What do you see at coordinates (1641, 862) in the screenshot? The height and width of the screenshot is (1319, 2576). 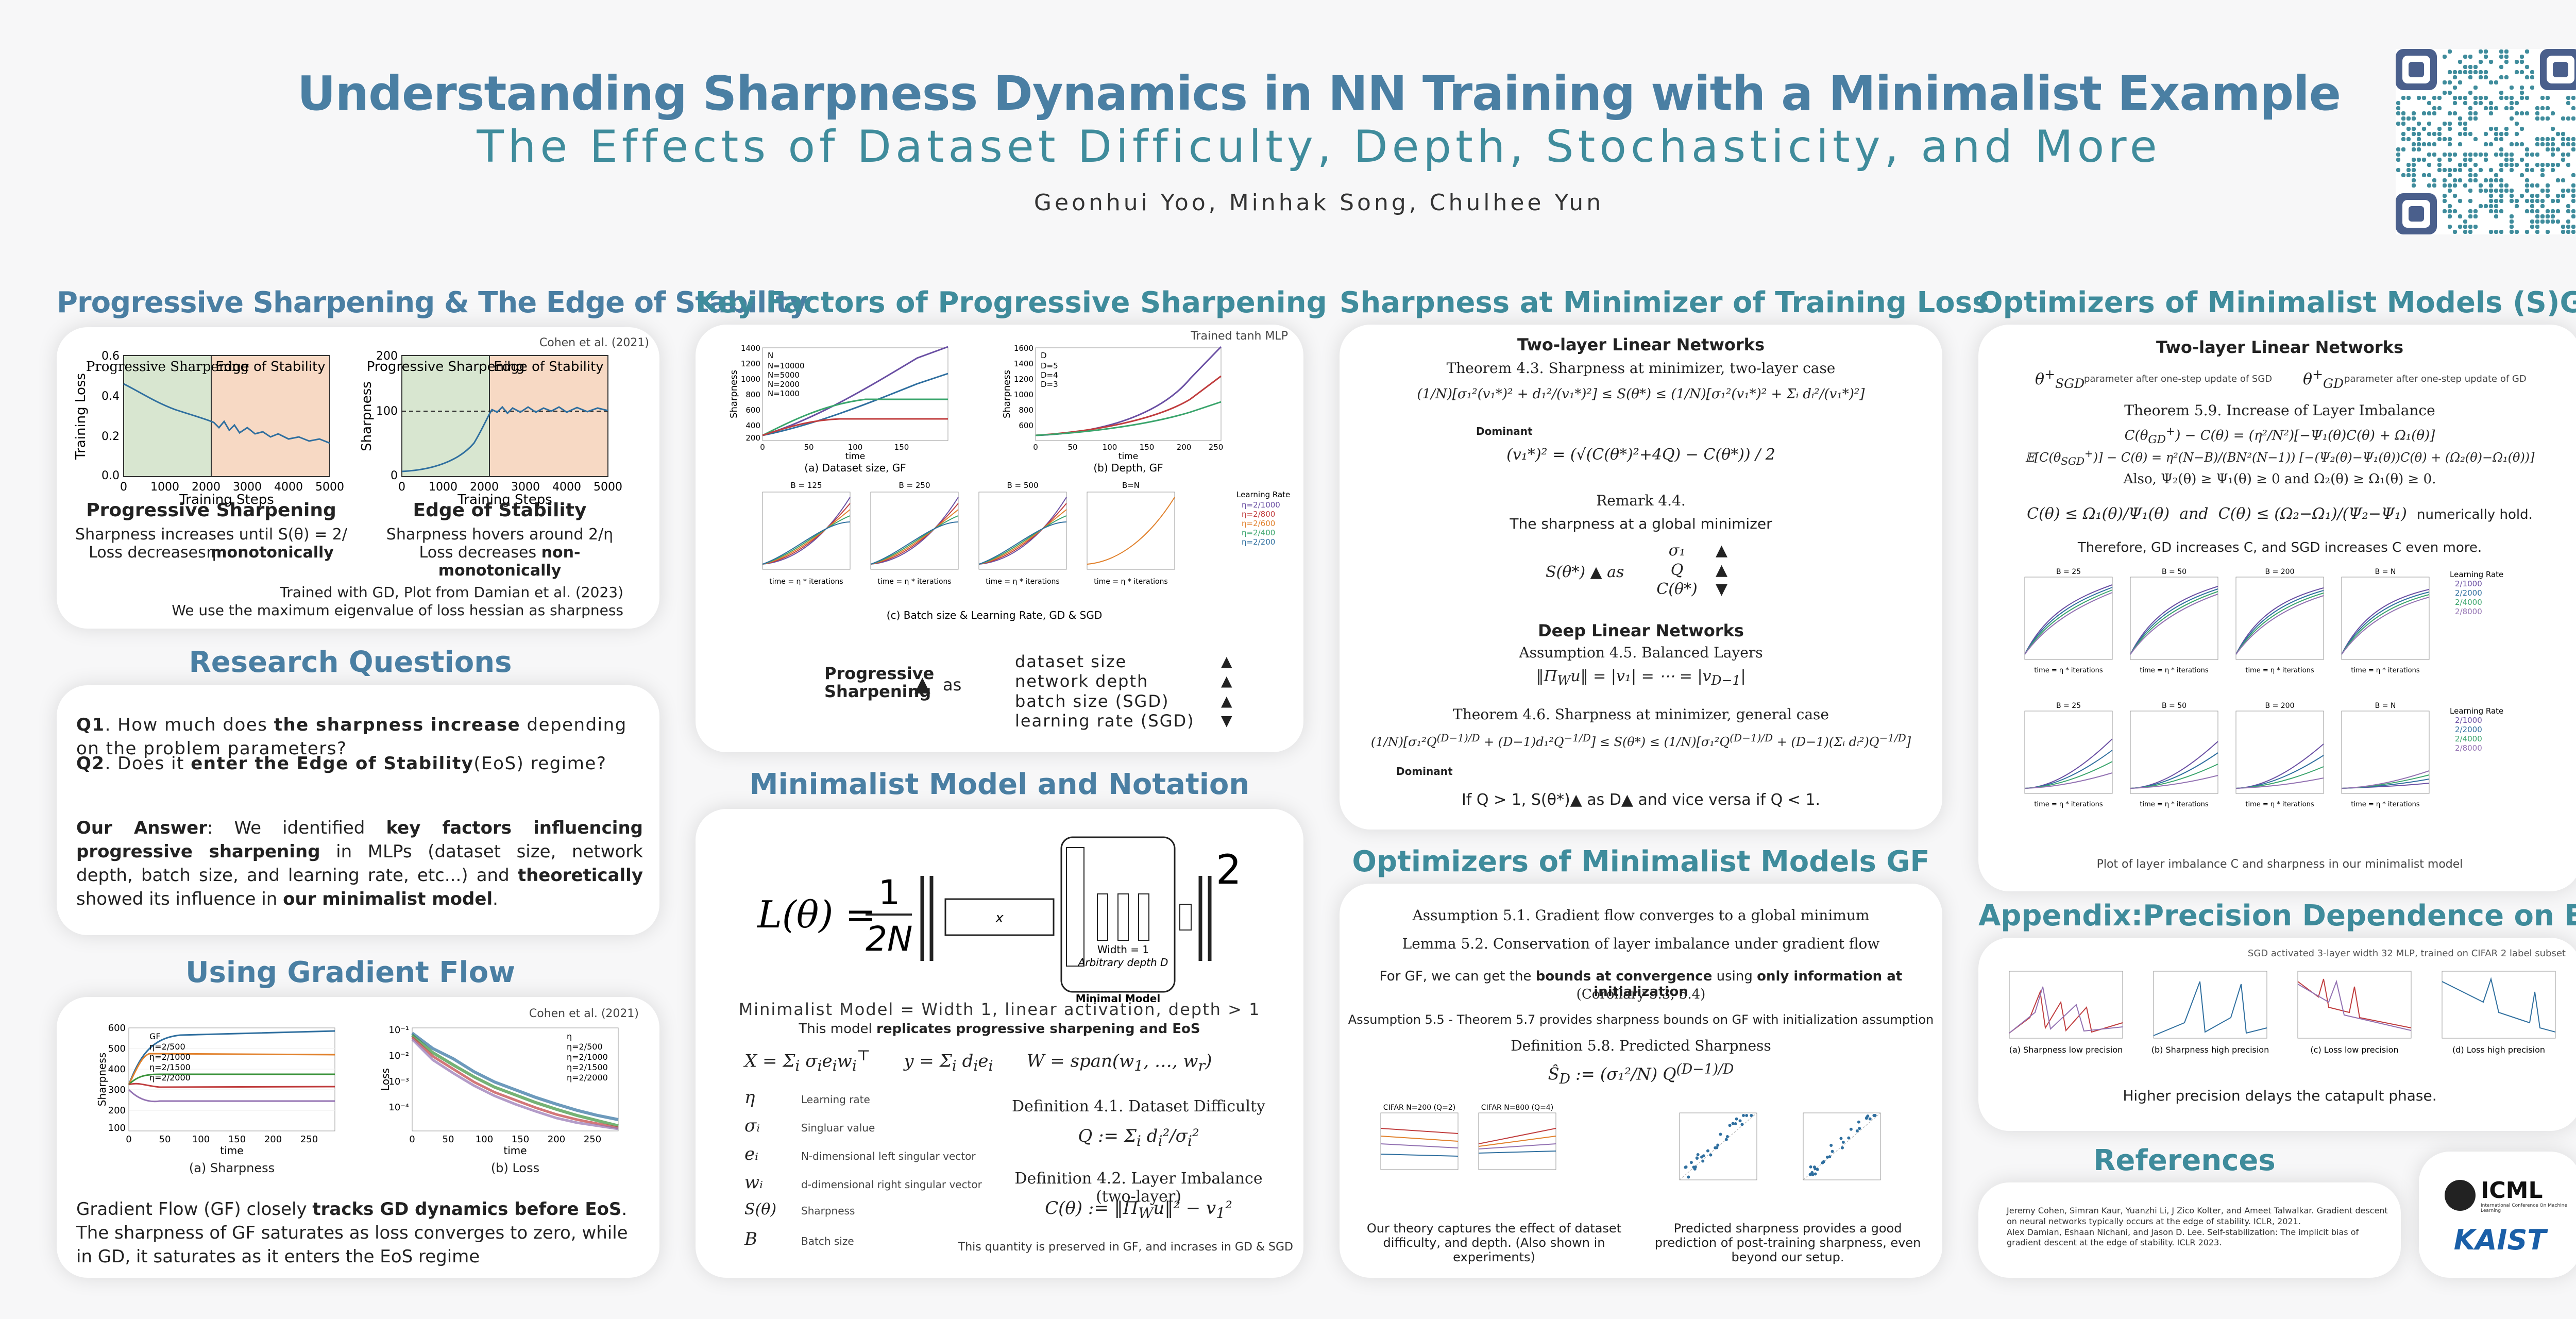 I see `ogf-heading: Optimizers of Minimalist Models GF` at bounding box center [1641, 862].